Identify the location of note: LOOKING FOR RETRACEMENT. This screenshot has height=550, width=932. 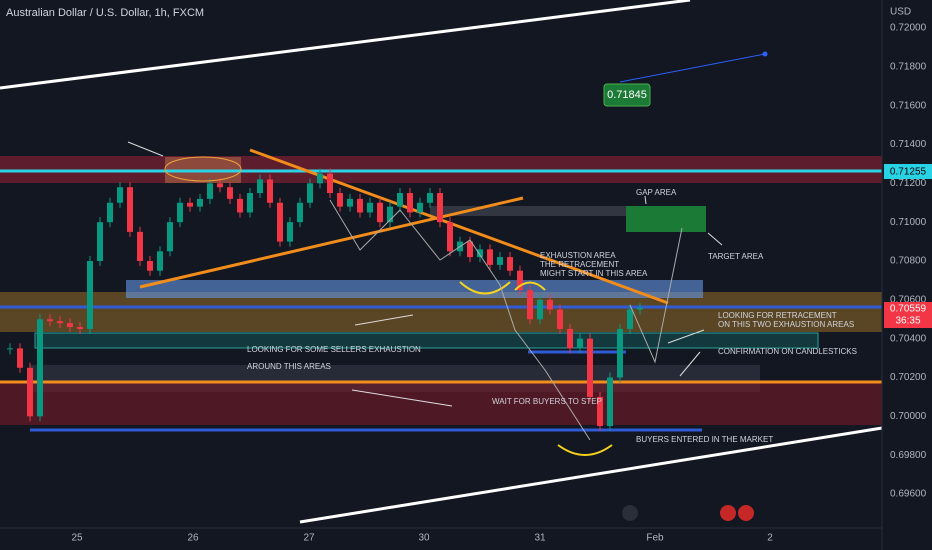
(777, 315).